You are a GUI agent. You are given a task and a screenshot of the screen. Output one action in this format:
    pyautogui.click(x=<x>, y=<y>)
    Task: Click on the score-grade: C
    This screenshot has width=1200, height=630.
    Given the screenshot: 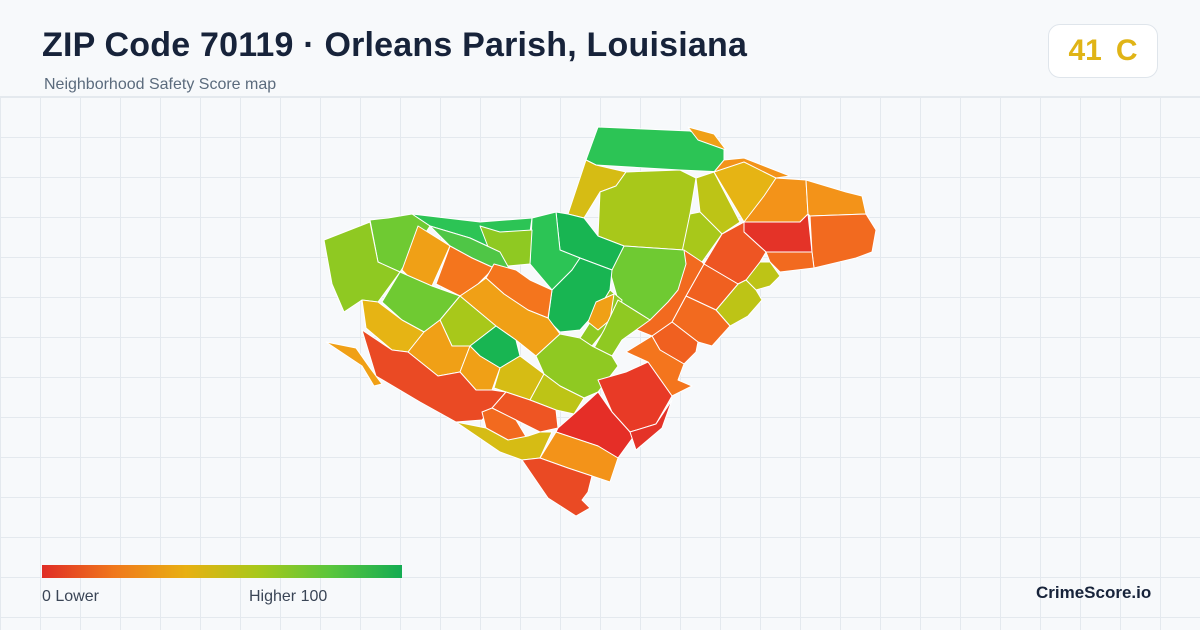 What is the action you would take?
    pyautogui.click(x=1126, y=50)
    